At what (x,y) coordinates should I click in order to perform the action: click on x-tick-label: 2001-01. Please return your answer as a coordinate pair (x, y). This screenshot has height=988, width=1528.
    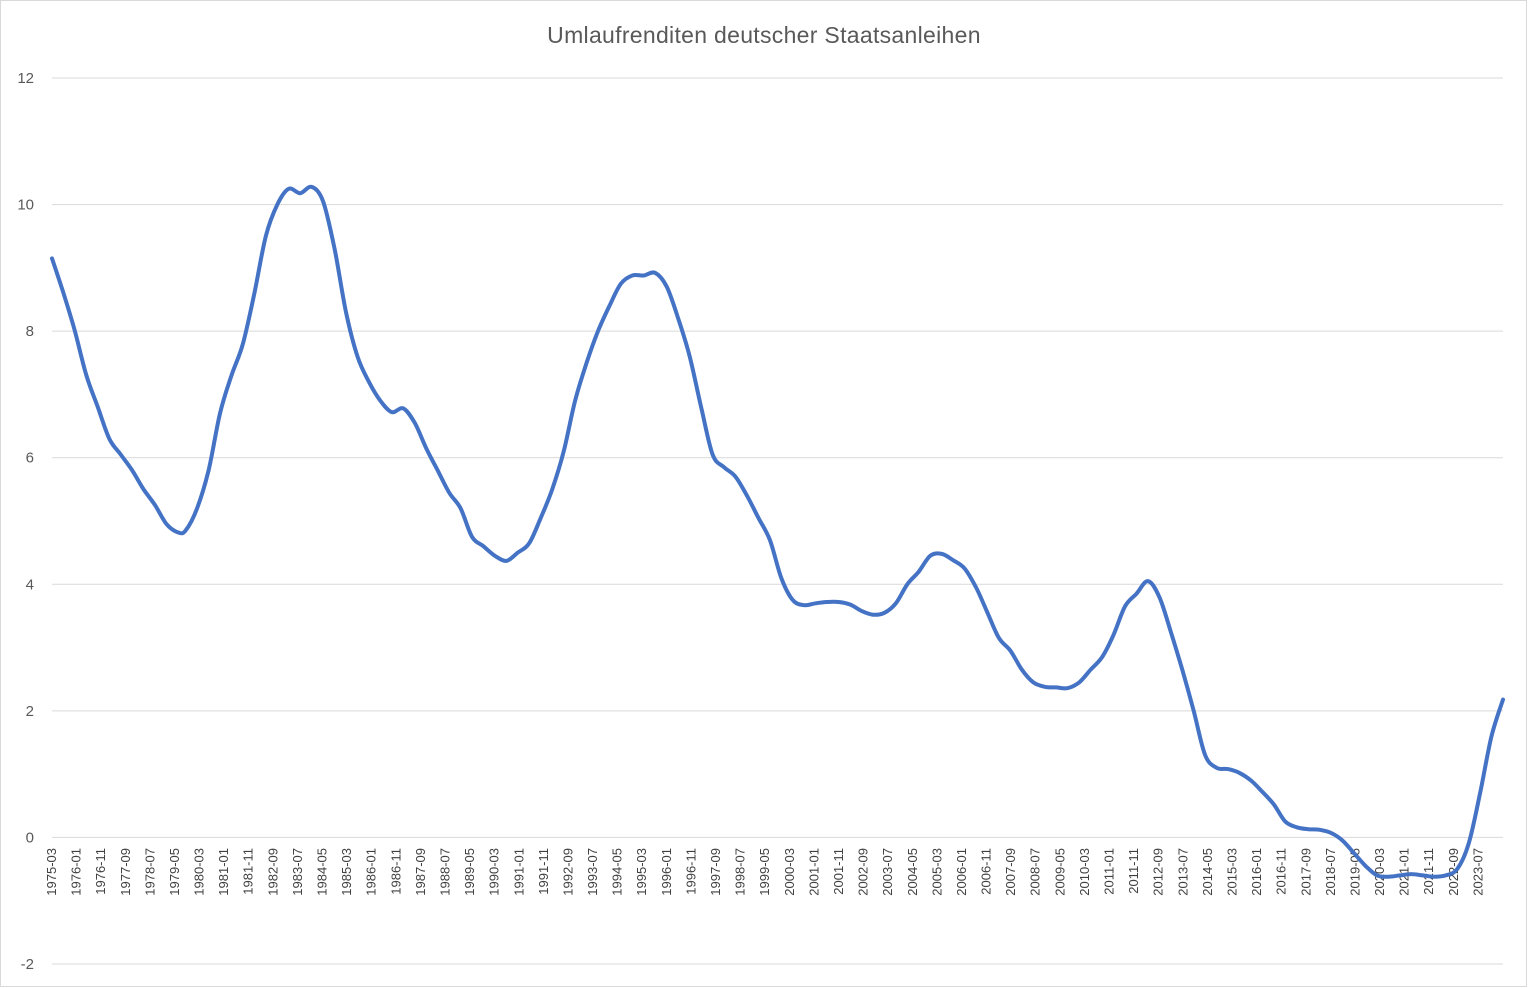
    Looking at the image, I should click on (813, 872).